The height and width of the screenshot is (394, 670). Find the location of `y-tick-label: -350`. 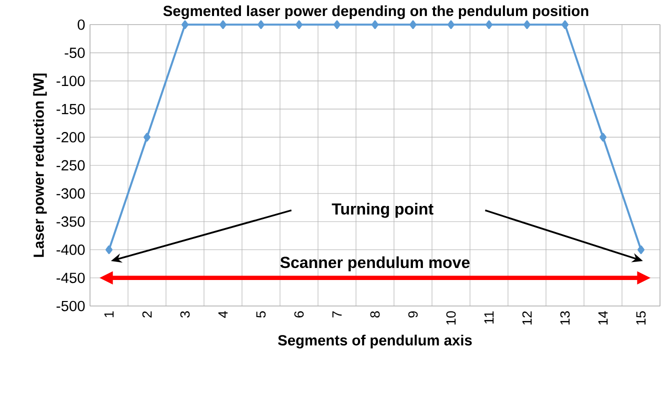

y-tick-label: -350 is located at coordinates (70, 221).